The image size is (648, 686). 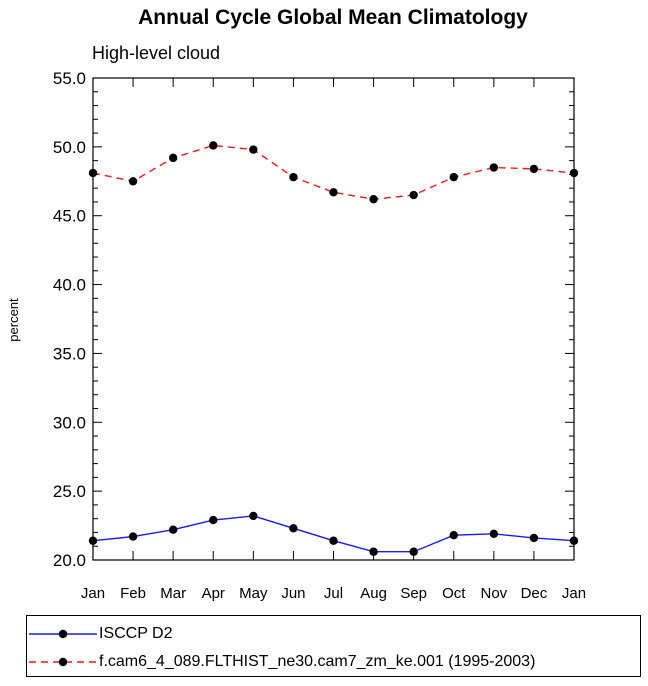 I want to click on y-tick-label: 35.0, so click(x=69, y=353).